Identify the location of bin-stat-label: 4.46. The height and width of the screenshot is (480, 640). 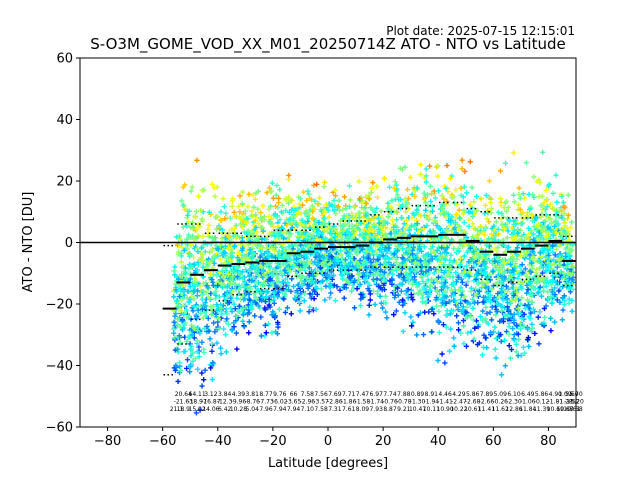
(445, 394).